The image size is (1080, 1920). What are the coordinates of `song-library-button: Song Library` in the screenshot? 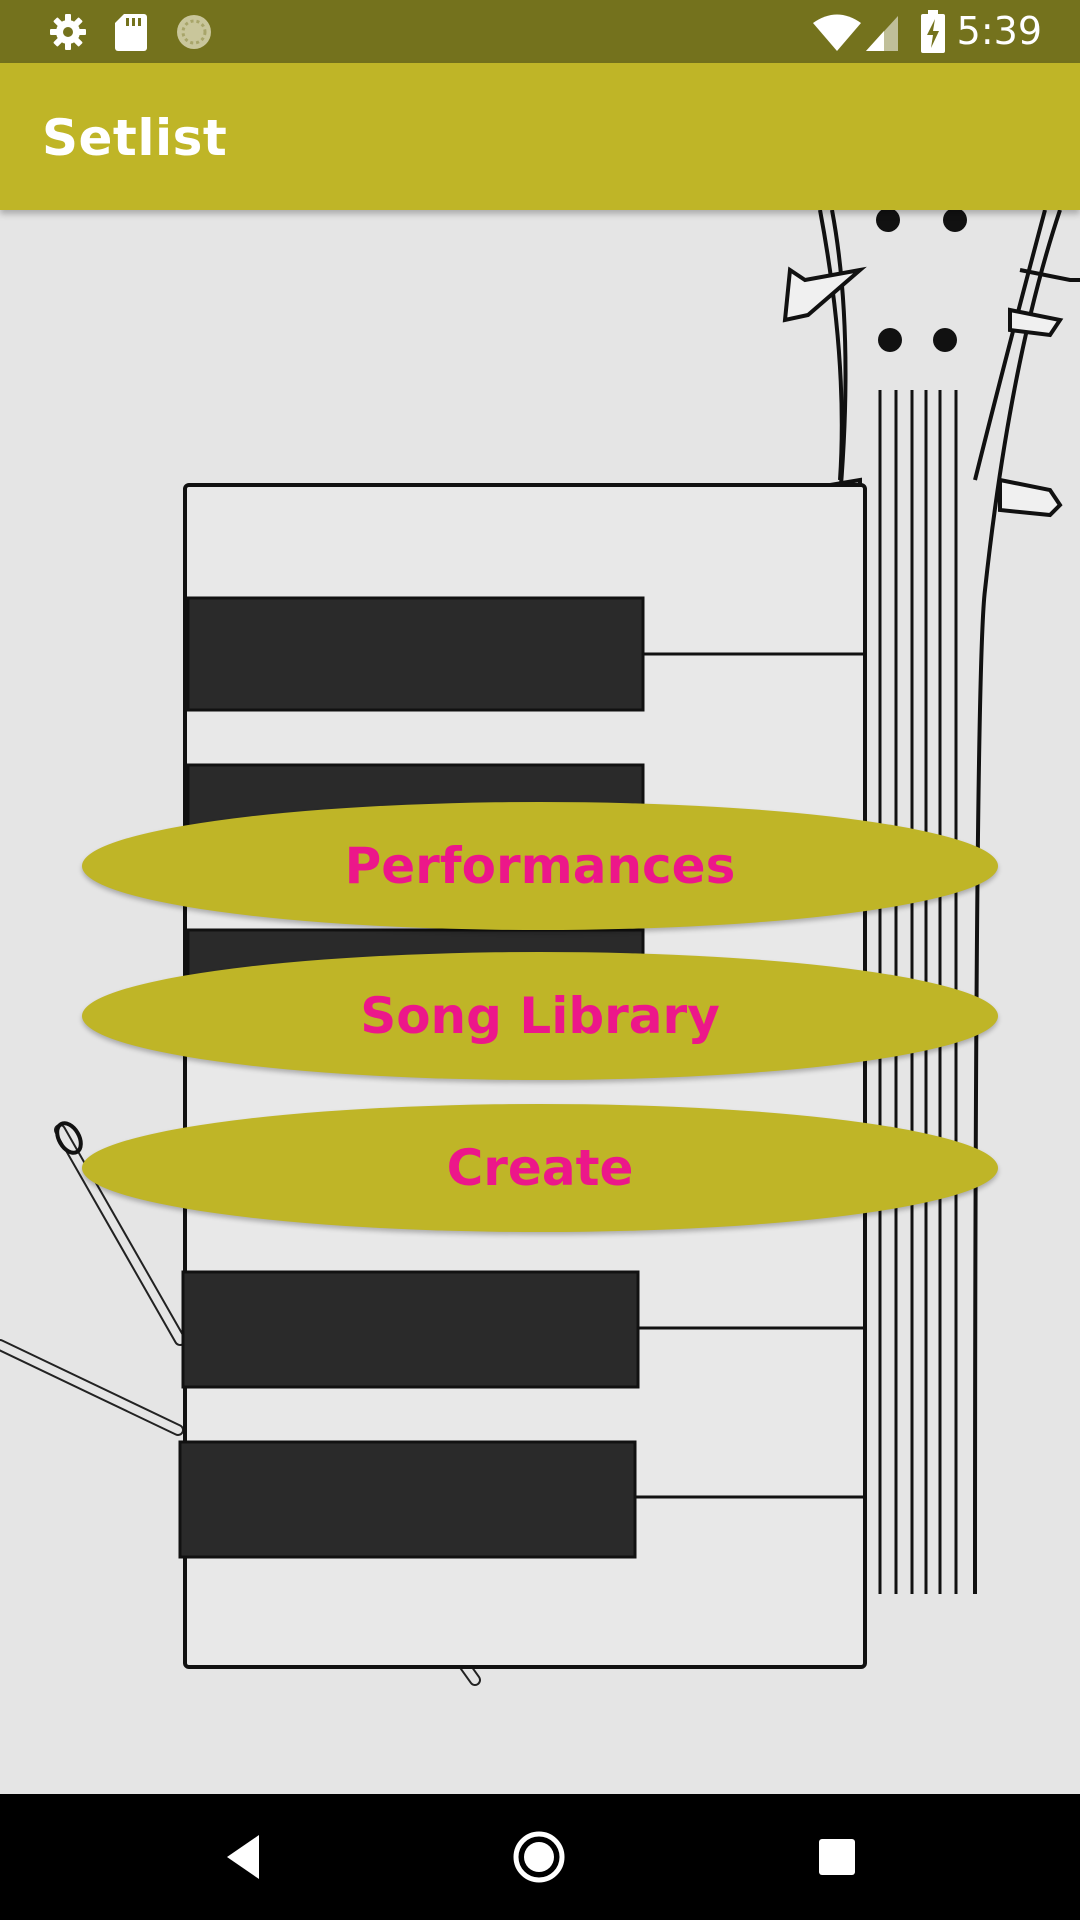 It's located at (540, 1016).